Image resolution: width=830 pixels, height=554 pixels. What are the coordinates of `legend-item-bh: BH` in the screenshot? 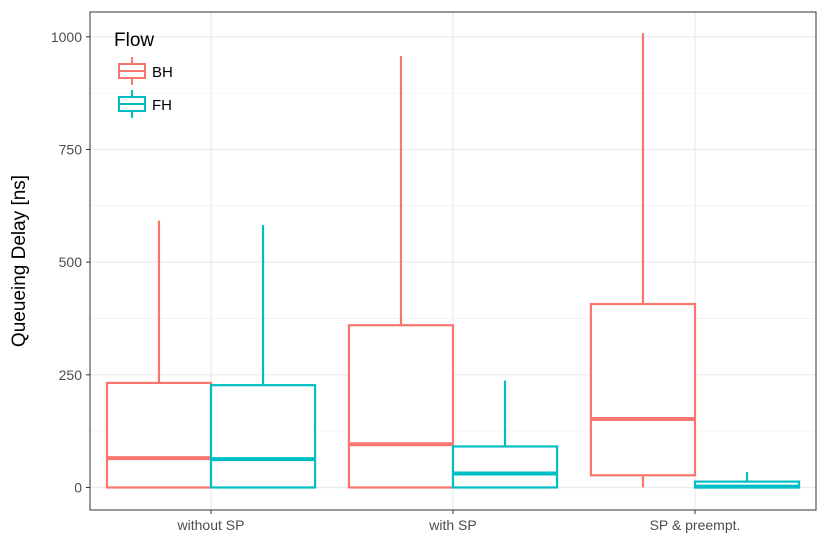 It's located at (145, 71).